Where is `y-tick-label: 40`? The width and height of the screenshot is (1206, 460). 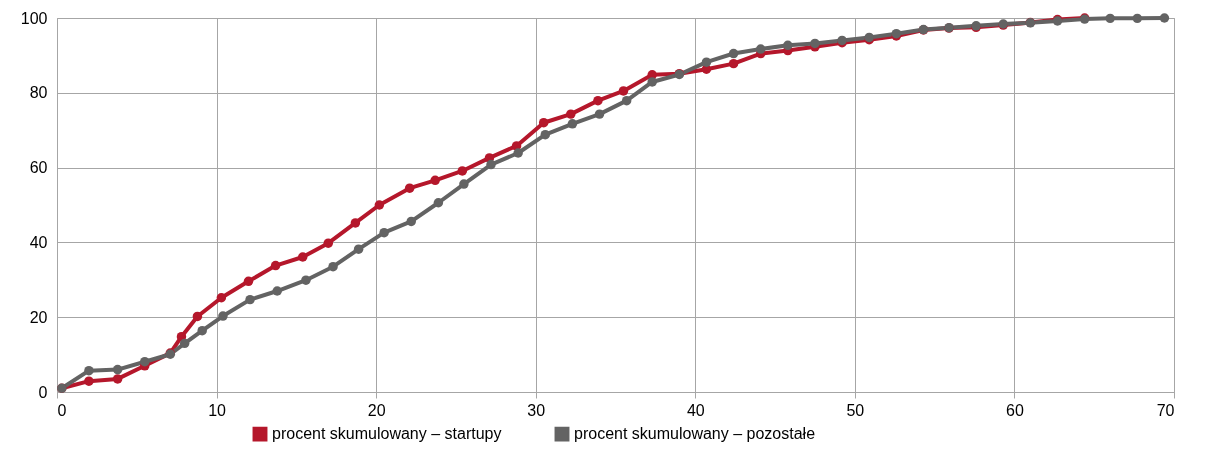 y-tick-label: 40 is located at coordinates (38, 242).